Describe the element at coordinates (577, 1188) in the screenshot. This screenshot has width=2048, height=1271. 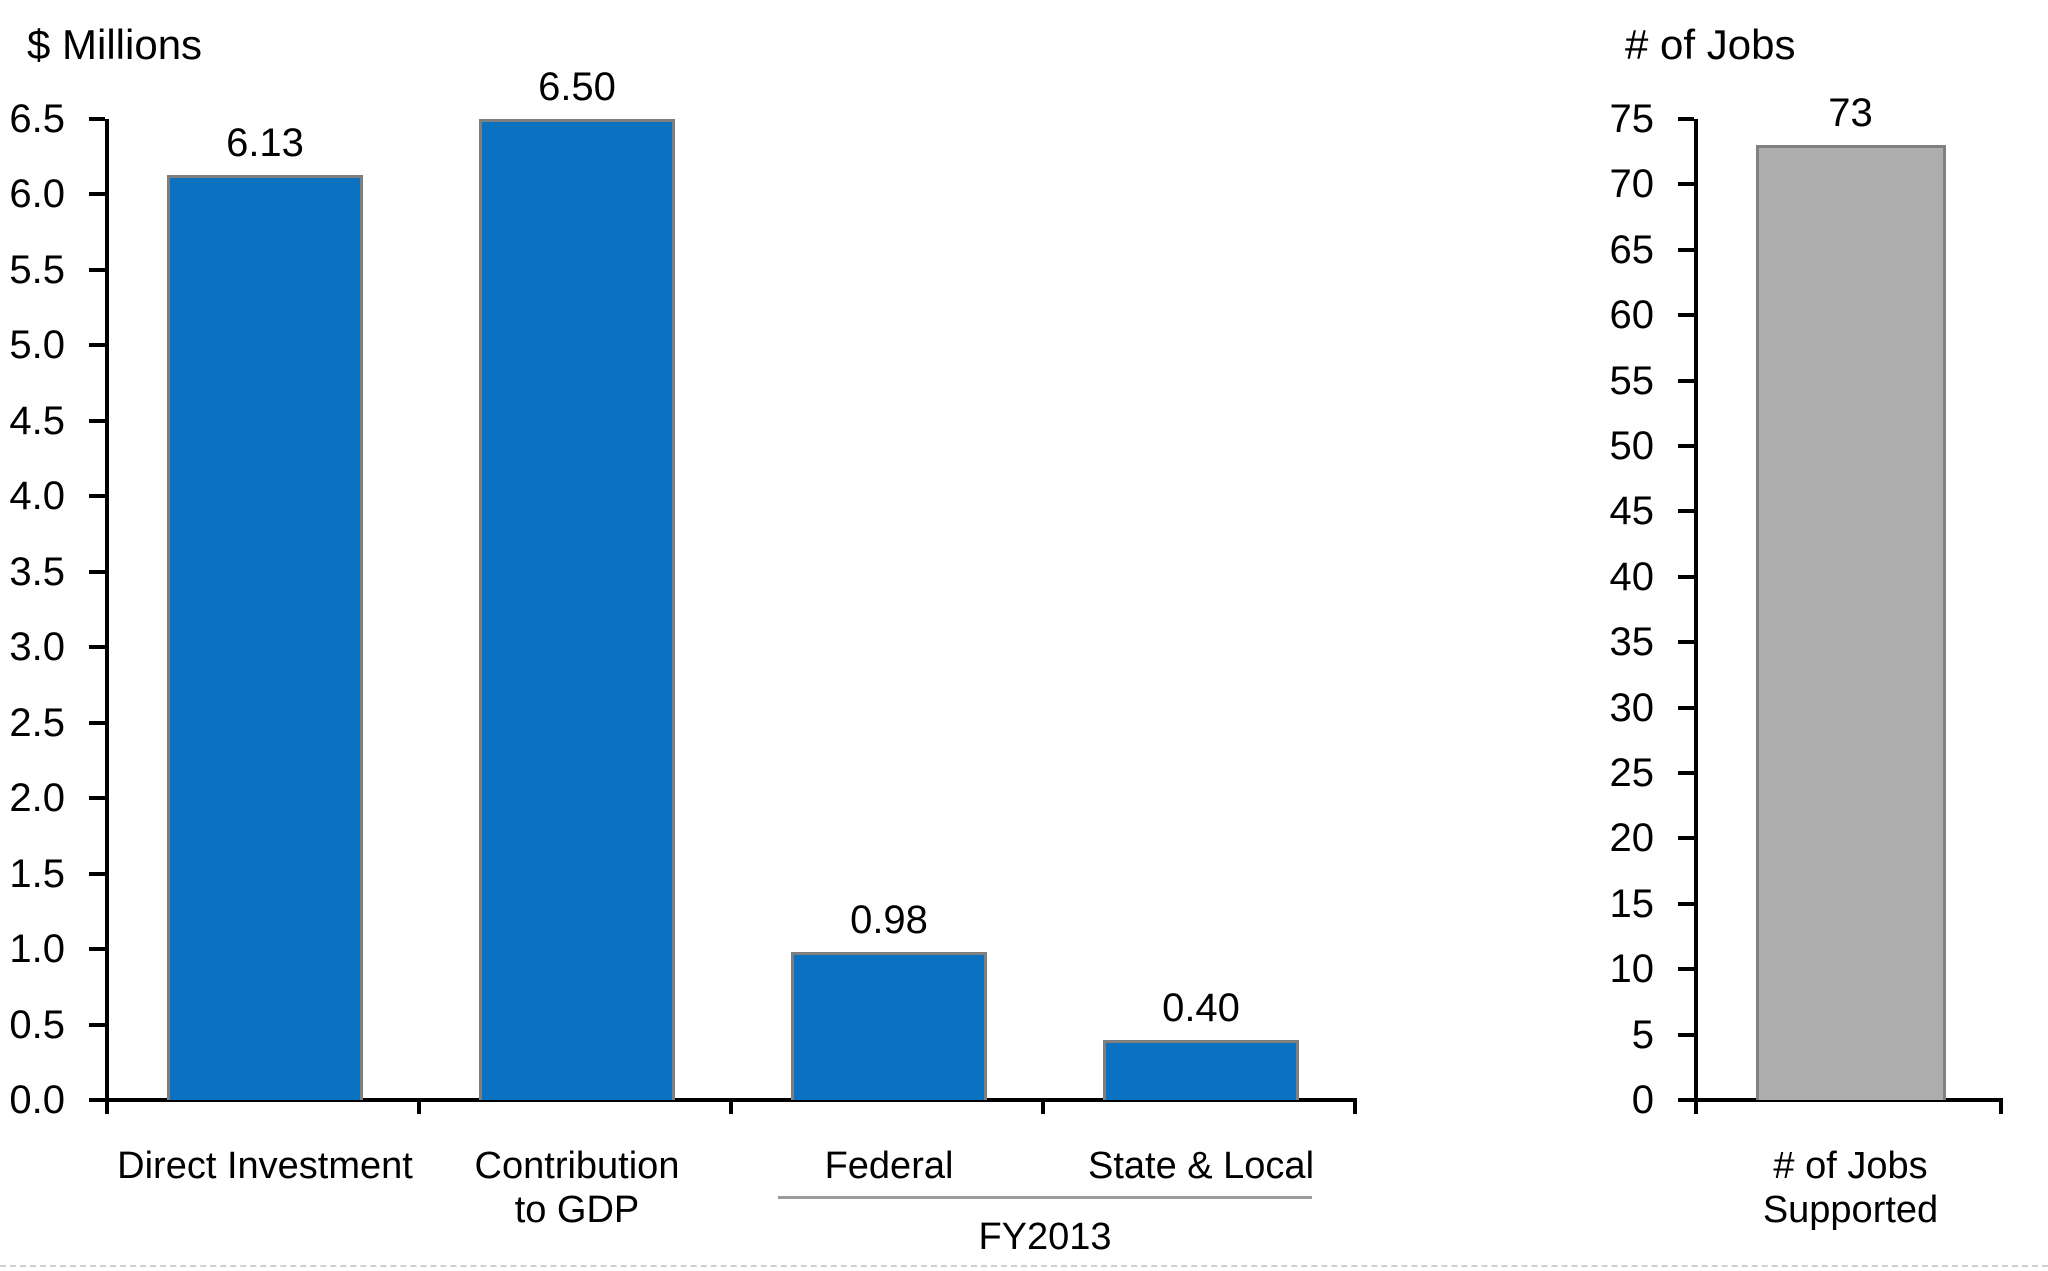
I see `category-label: Contribution to GDP` at that location.